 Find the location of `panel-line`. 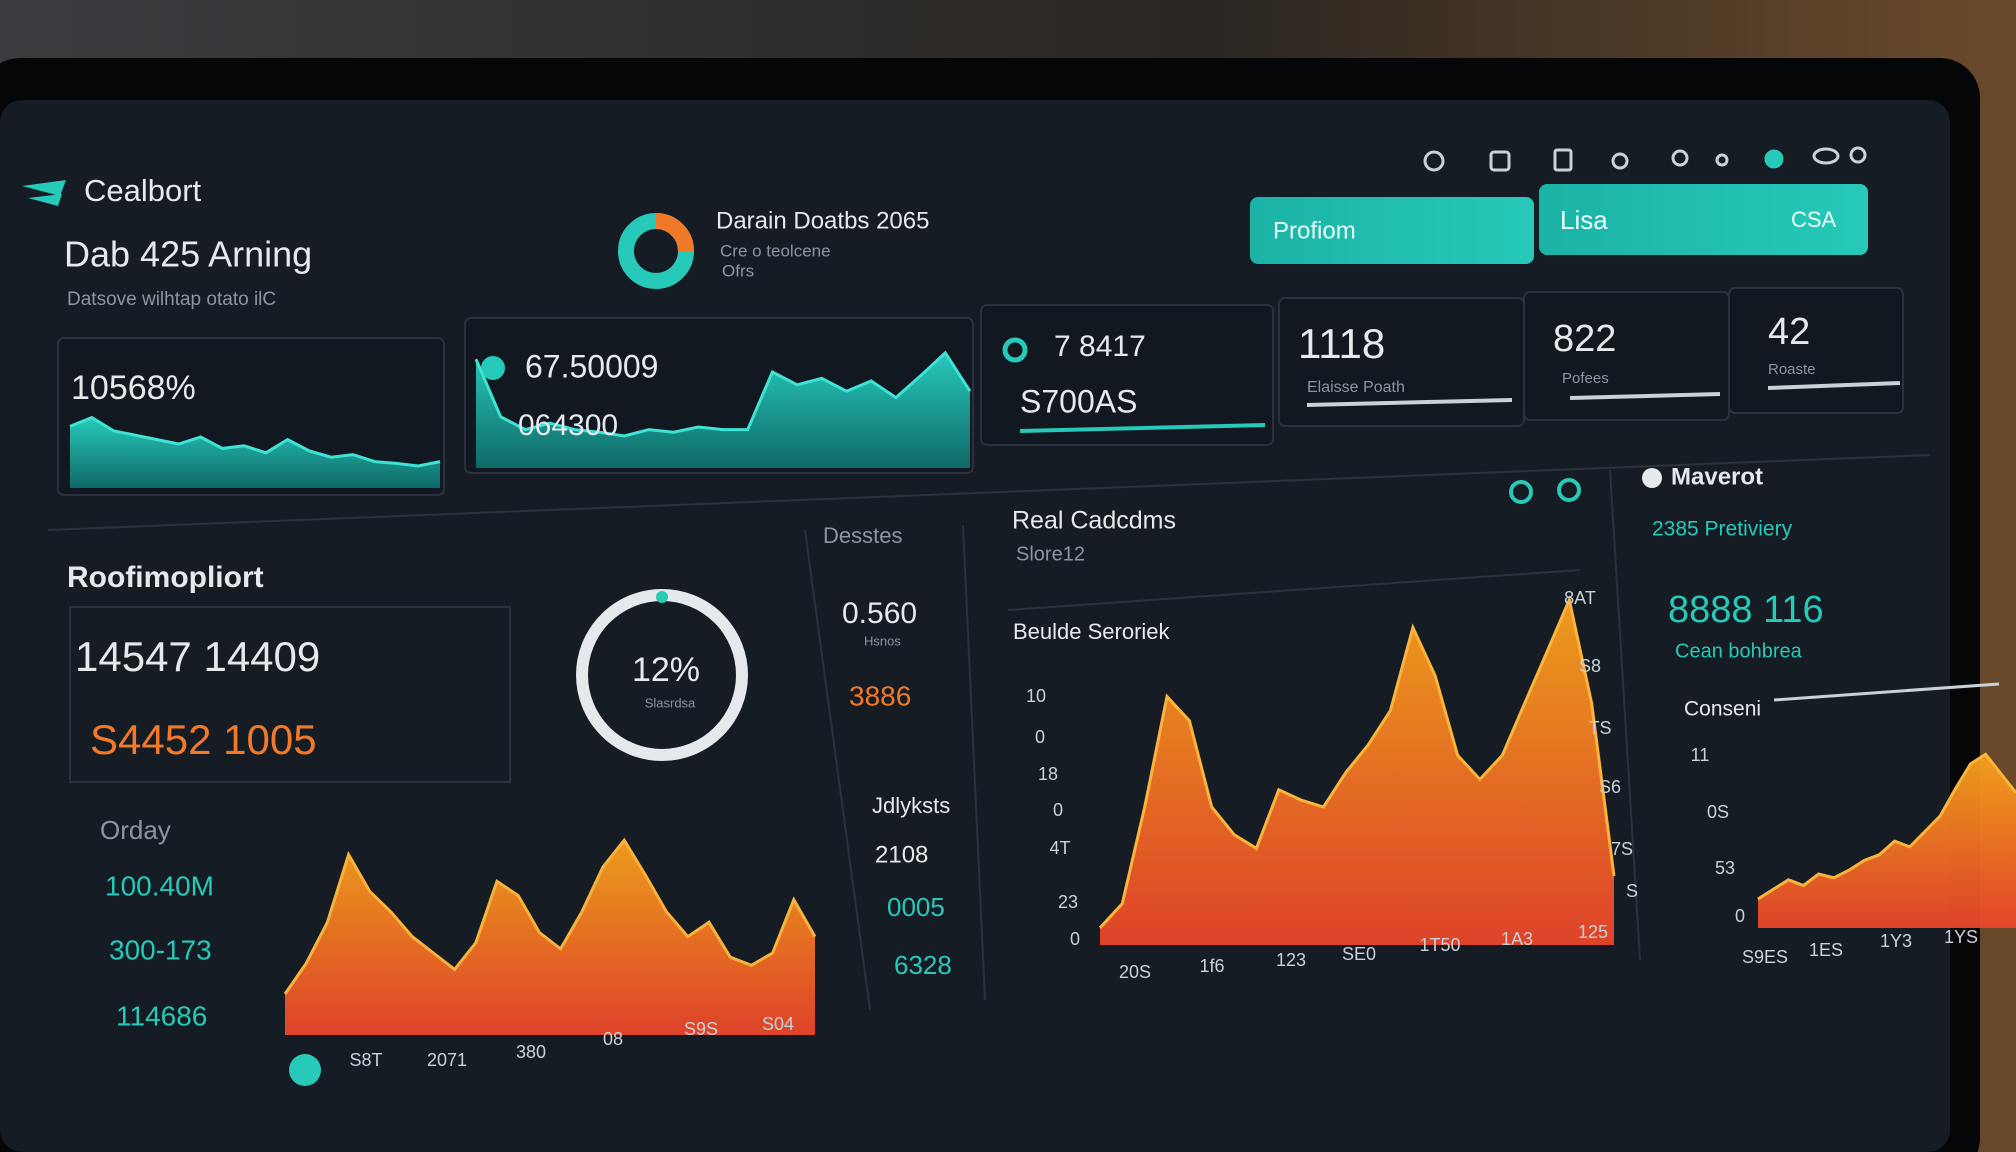

panel-line is located at coordinates (1886, 692).